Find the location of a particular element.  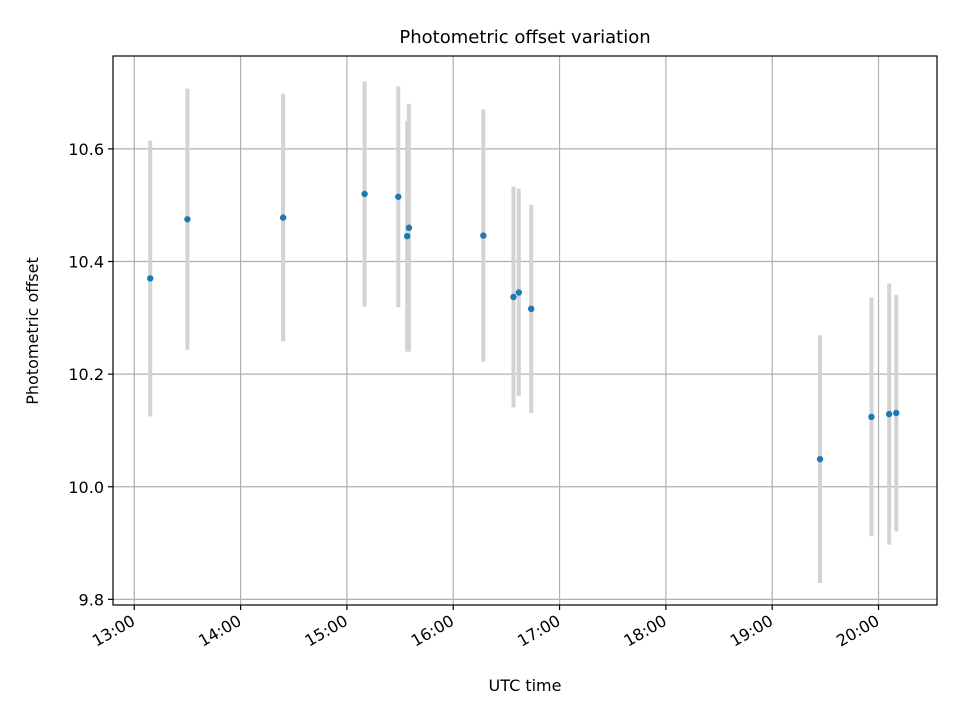

y-tick-label: 10.2 is located at coordinates (86, 374).